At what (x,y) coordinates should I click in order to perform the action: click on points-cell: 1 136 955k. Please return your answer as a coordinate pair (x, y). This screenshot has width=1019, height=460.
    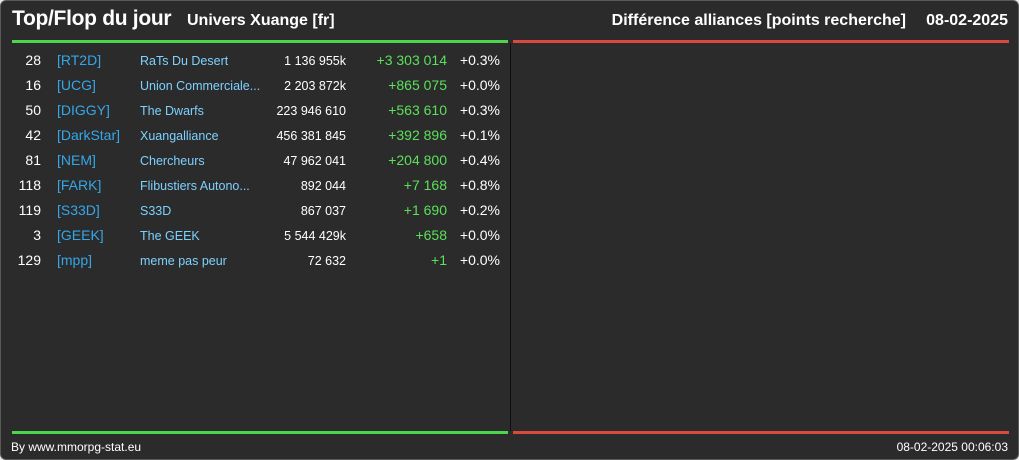
    Looking at the image, I should click on (315, 61).